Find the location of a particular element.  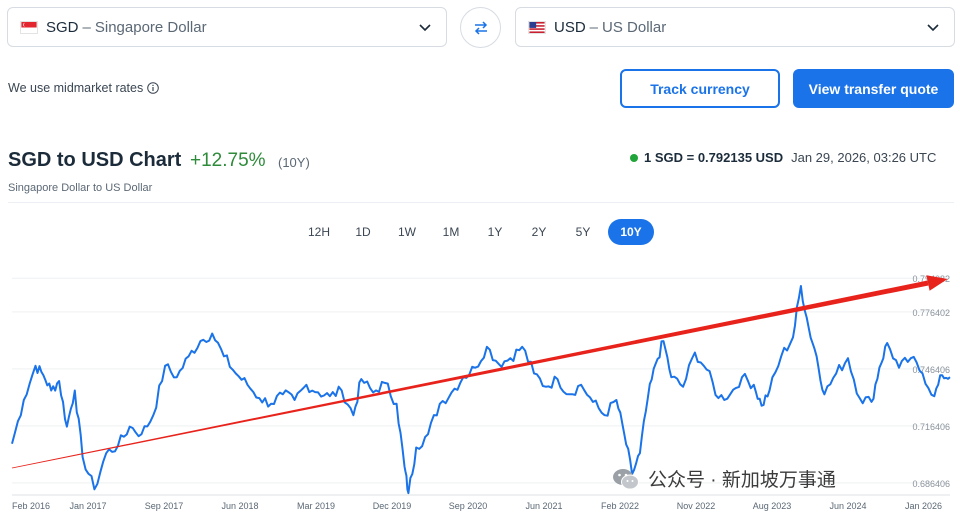

to-currency-name: US Dollar is located at coordinates (634, 27).